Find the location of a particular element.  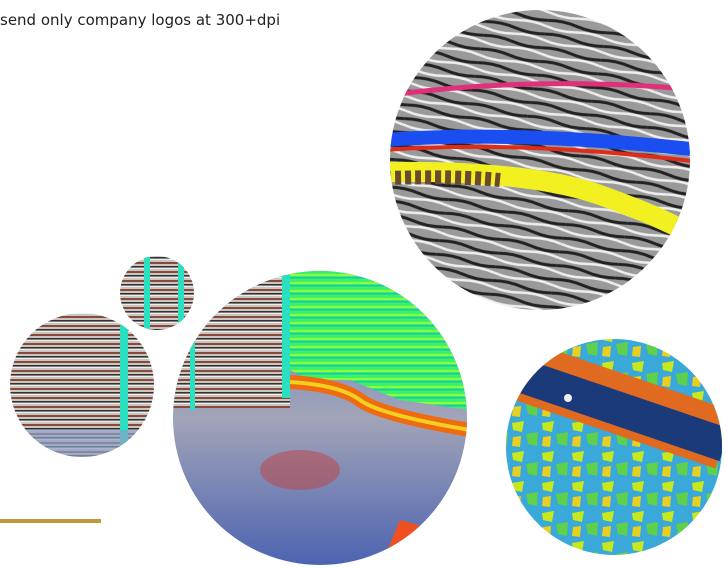

caption: send only company logos at 300+dpi is located at coordinates (140, 20).